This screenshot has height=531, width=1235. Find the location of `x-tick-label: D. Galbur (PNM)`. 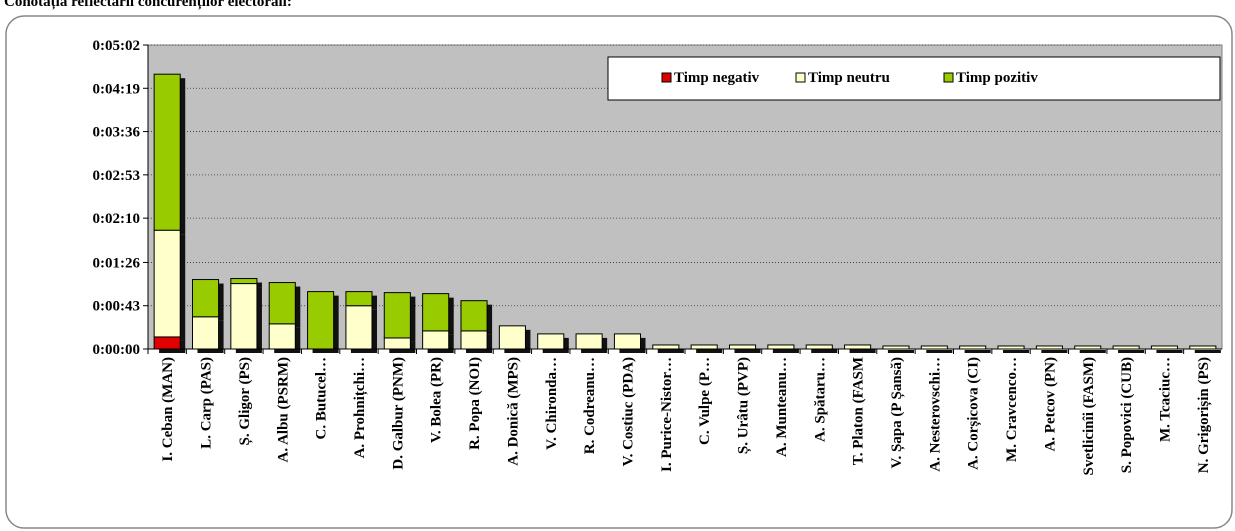

x-tick-label: D. Galbur (PNM) is located at coordinates (398, 413).